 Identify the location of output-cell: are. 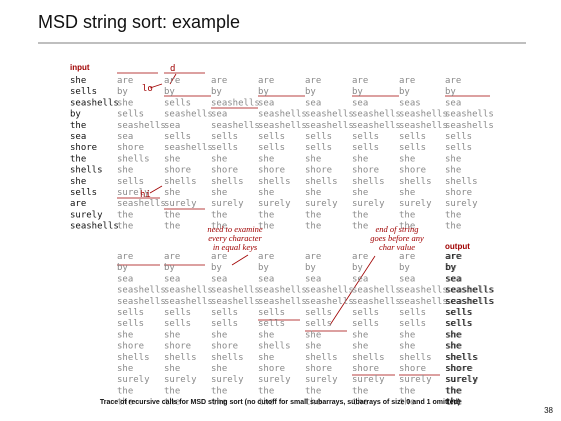
(453, 257).